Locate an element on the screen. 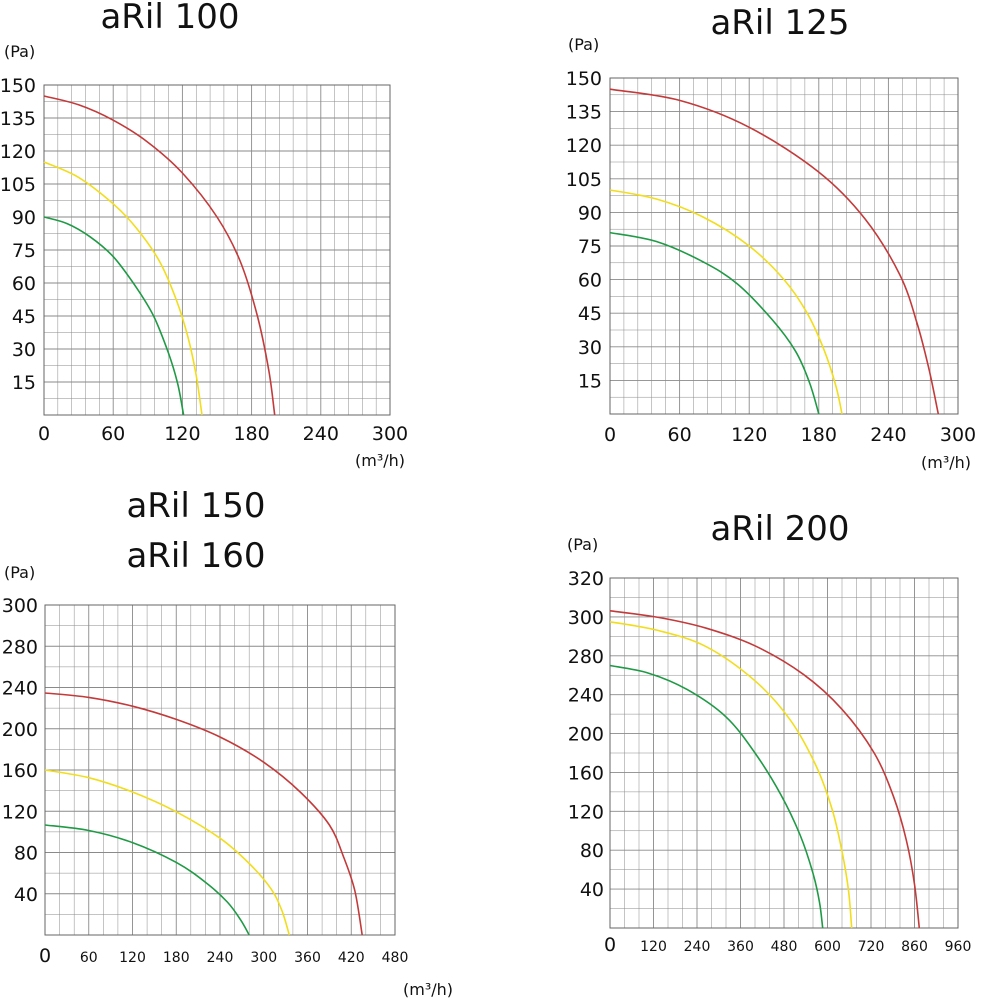 Image resolution: width=981 pixels, height=1000 pixels. chart-title: aRil 125 is located at coordinates (779, 23).